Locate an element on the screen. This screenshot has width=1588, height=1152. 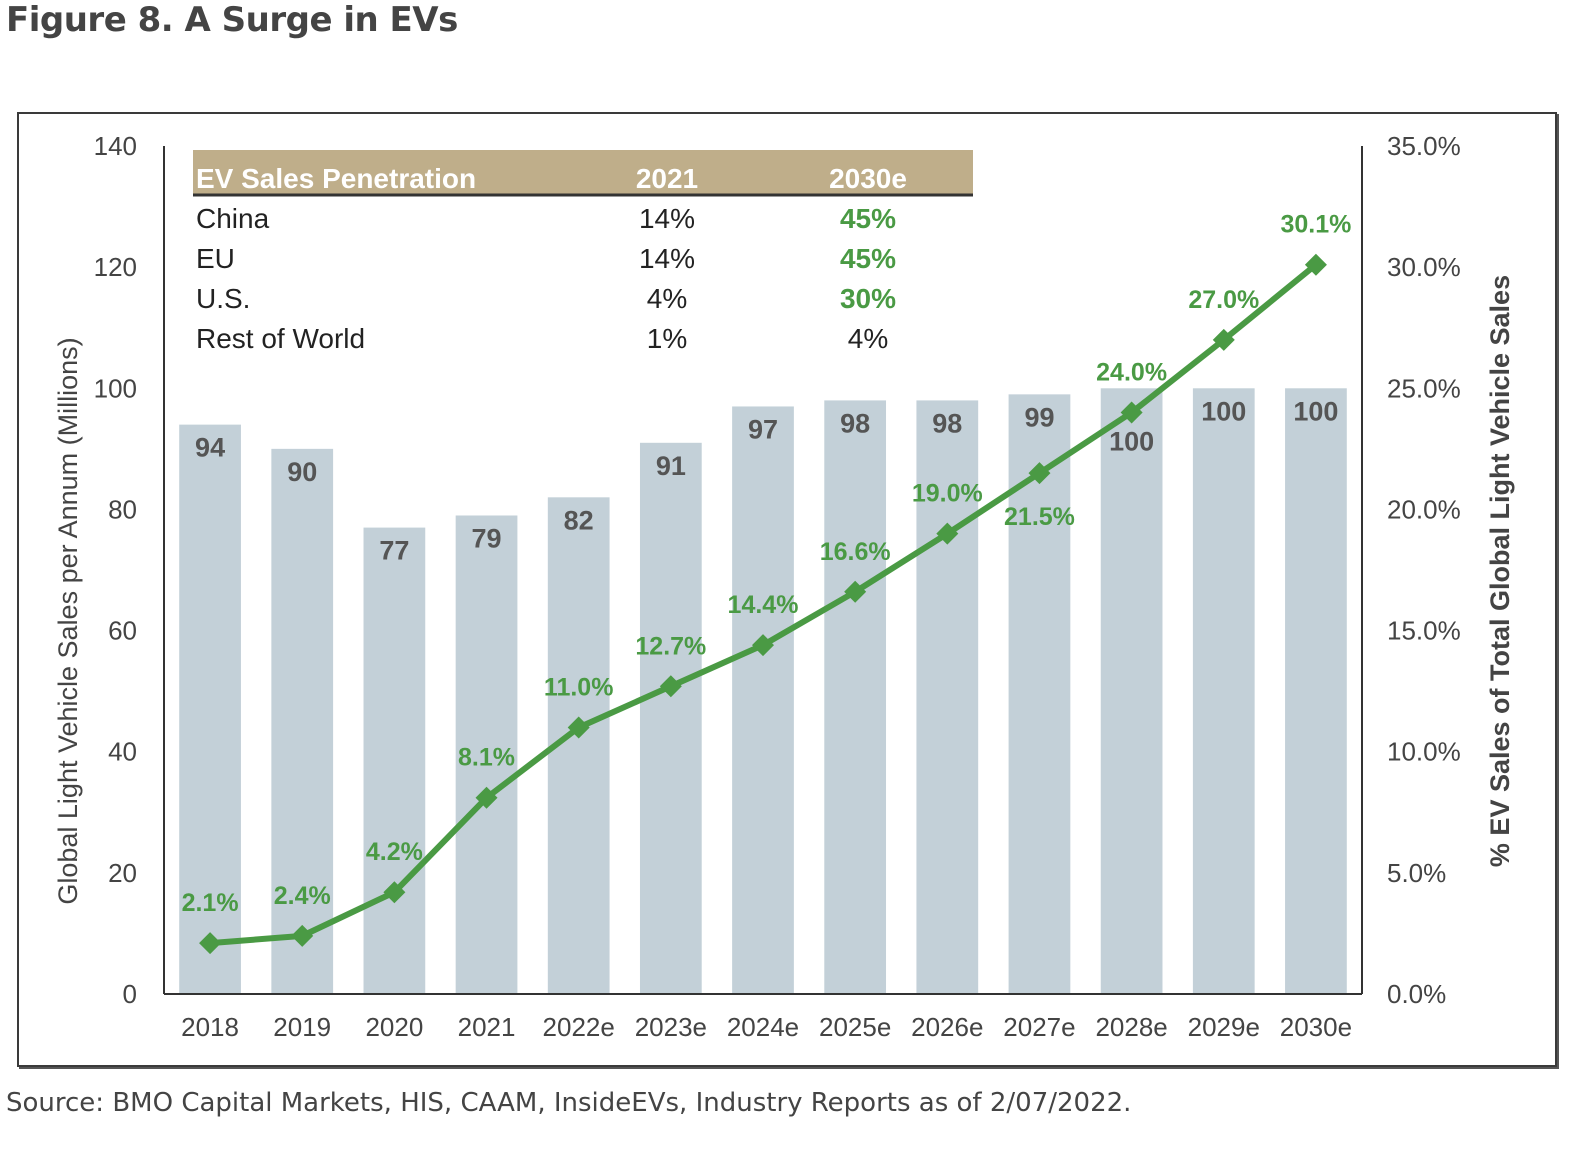
ev-share-label: 16.6% is located at coordinates (855, 552).